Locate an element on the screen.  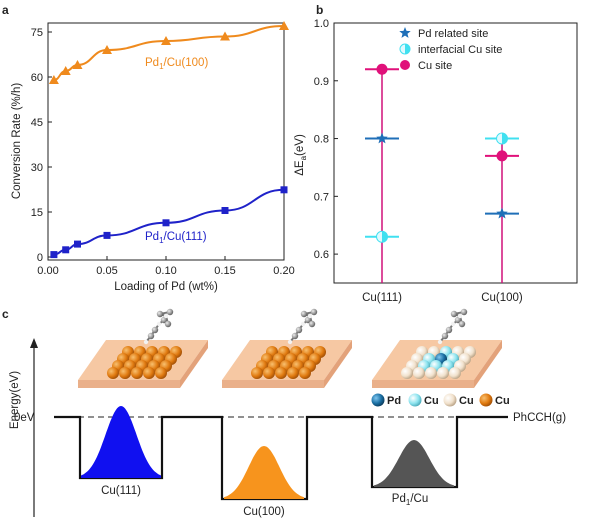
legend-circle is located at coordinates (405, 65).